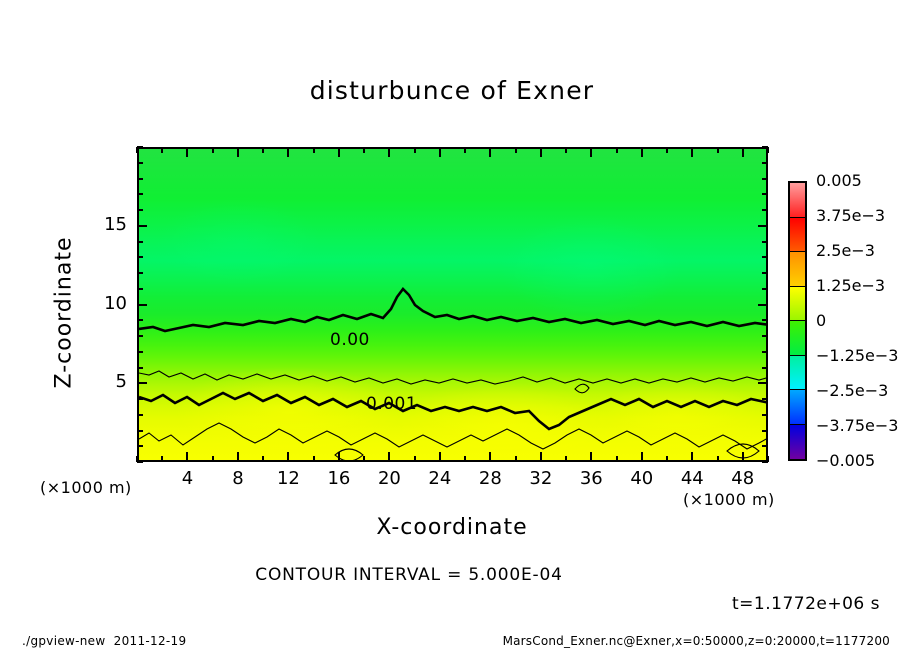 The height and width of the screenshot is (654, 904). Describe the element at coordinates (440, 478) in the screenshot. I see `x-axis-tick-label: 24` at that location.